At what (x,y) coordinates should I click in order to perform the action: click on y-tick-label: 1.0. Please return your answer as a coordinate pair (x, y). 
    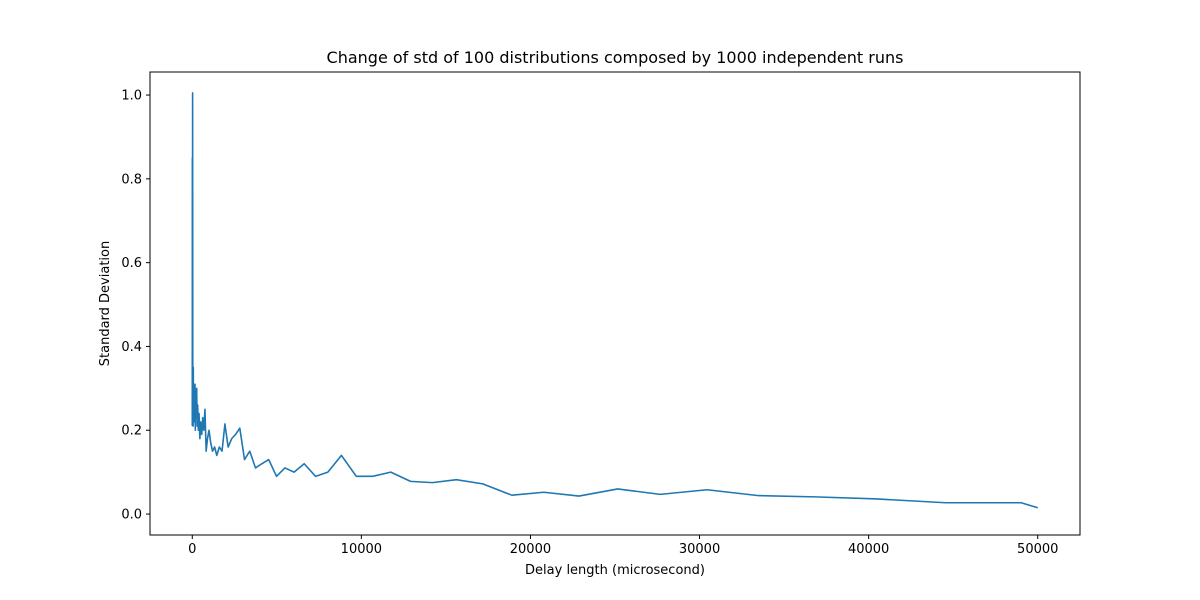
    Looking at the image, I should click on (131, 96).